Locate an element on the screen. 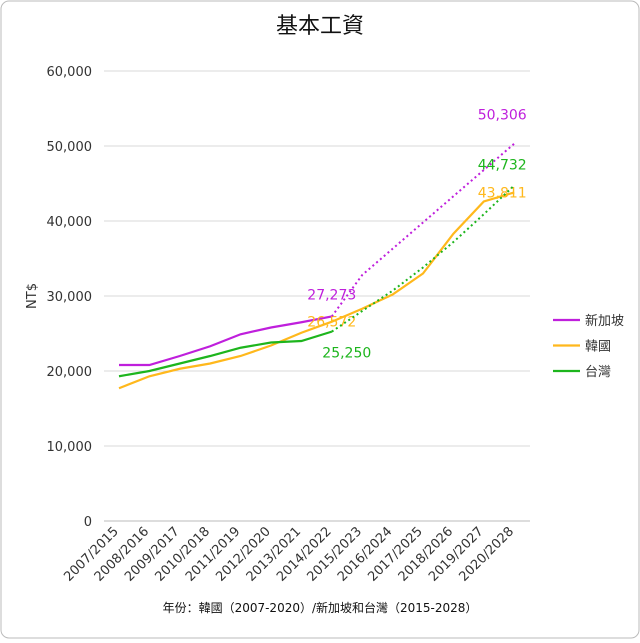 This screenshot has height=643, width=640. data-label: 44,732 is located at coordinates (502, 166).